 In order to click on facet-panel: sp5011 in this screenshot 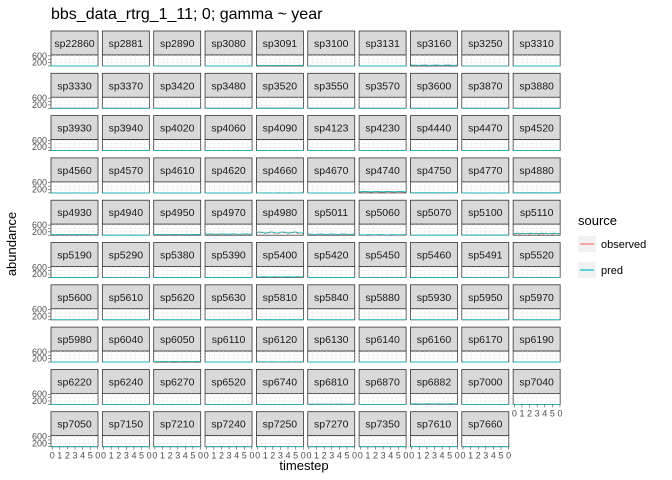, I will do `click(331, 217)`.